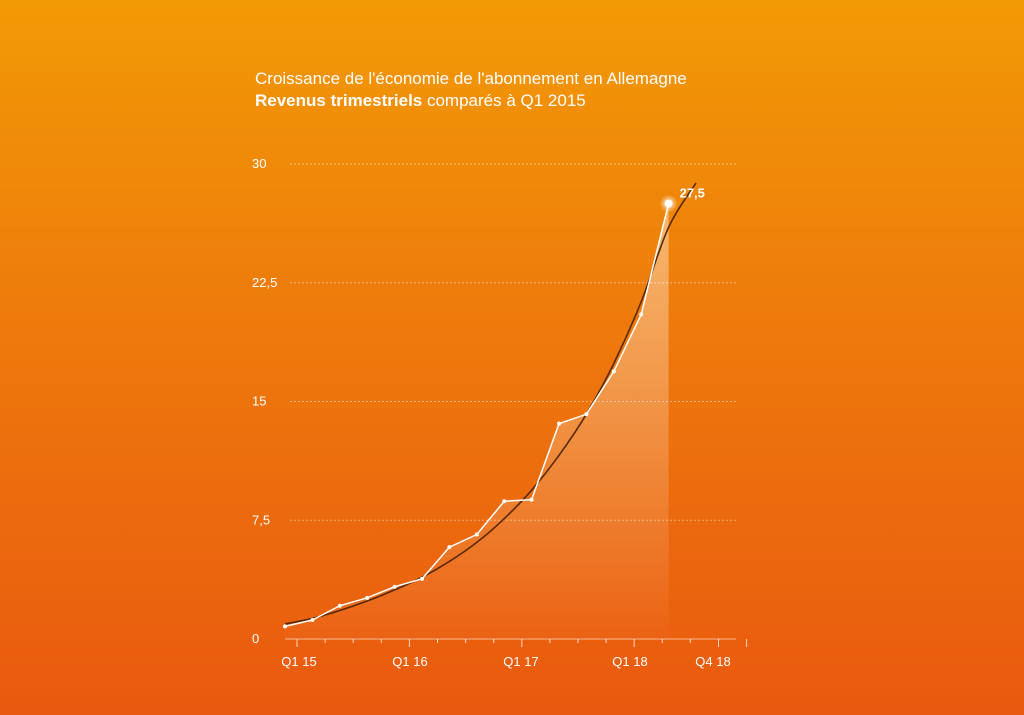  What do you see at coordinates (259, 401) in the screenshot?
I see `y-tick-label: 15` at bounding box center [259, 401].